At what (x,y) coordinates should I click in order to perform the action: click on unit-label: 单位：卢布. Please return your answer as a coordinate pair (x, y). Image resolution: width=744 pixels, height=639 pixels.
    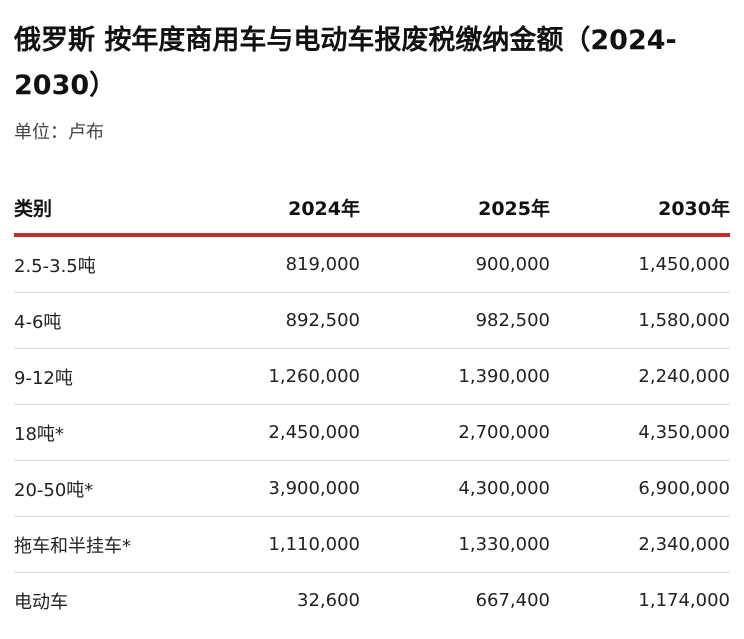
    Looking at the image, I should click on (59, 132).